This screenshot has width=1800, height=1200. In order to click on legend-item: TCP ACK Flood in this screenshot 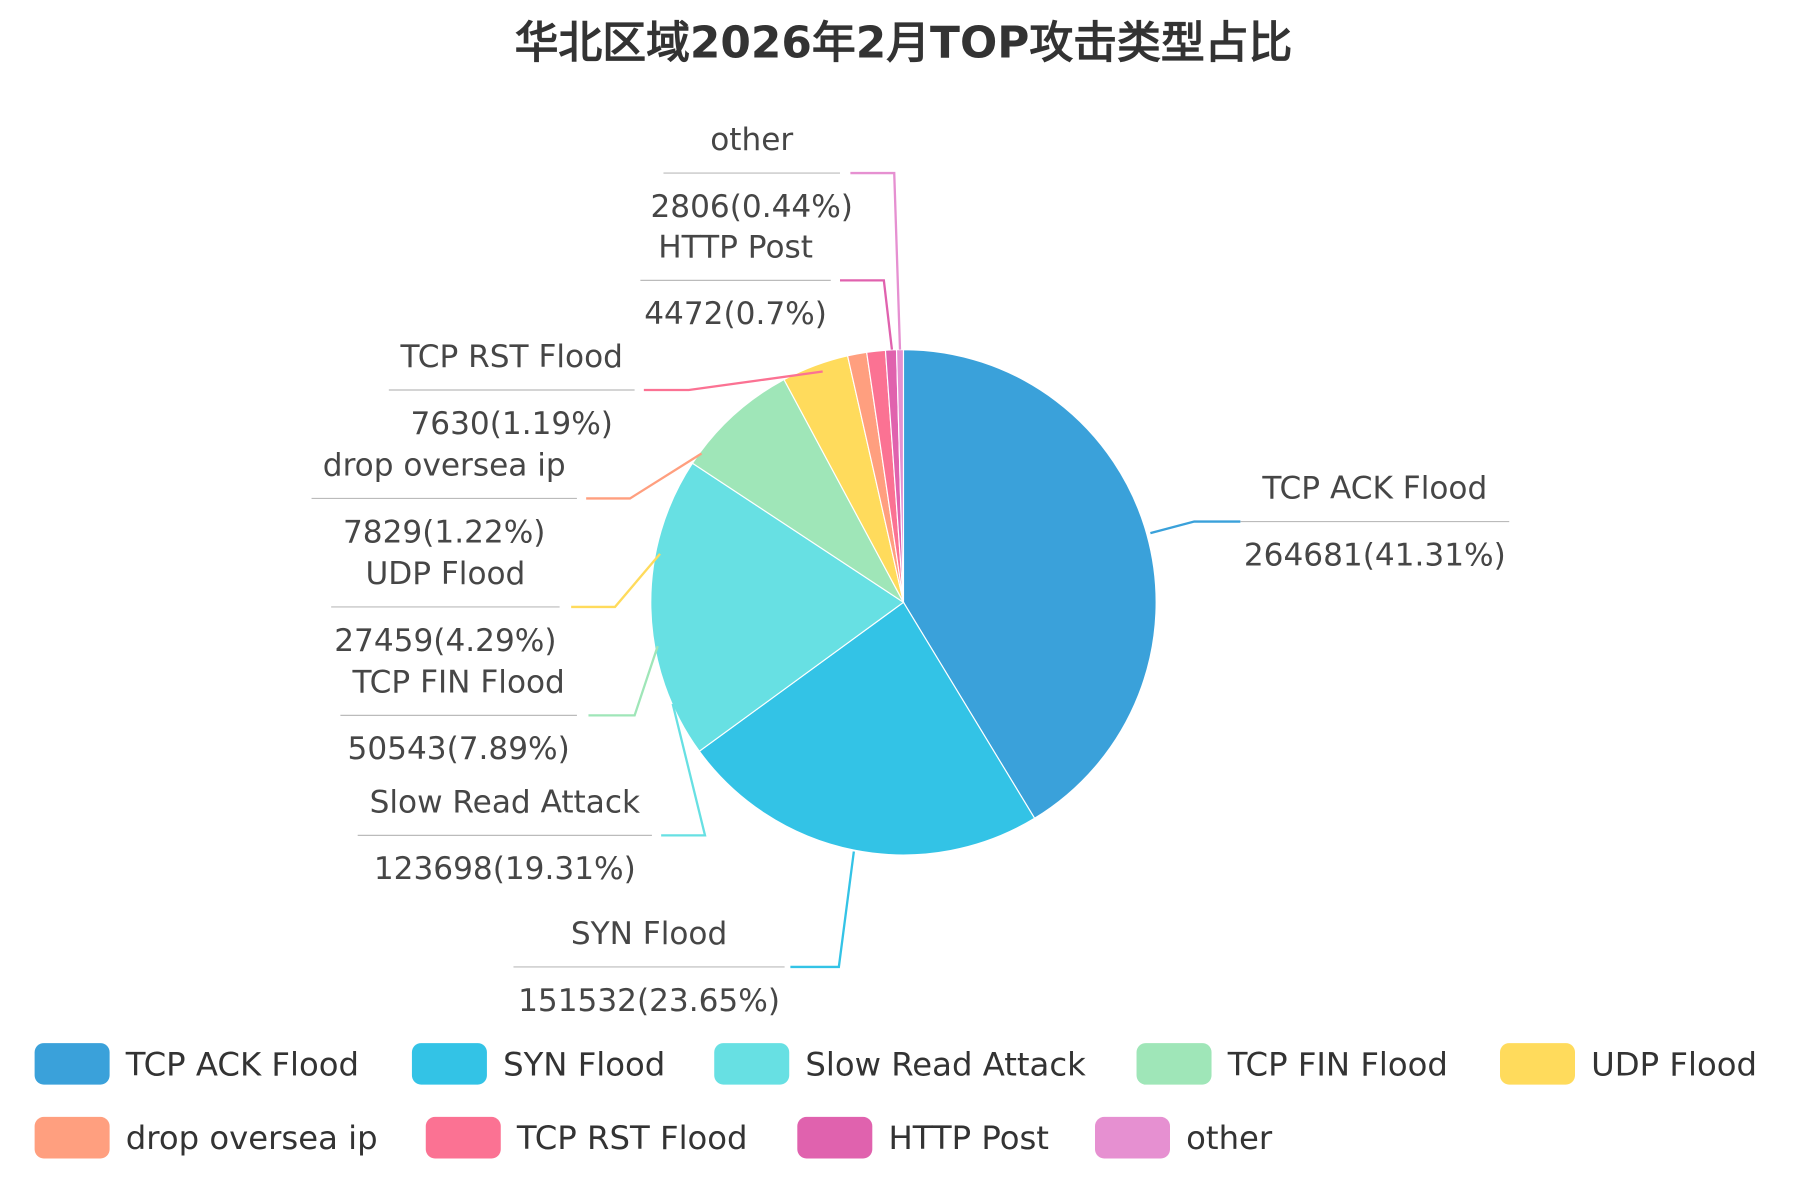, I will do `click(196, 1064)`.